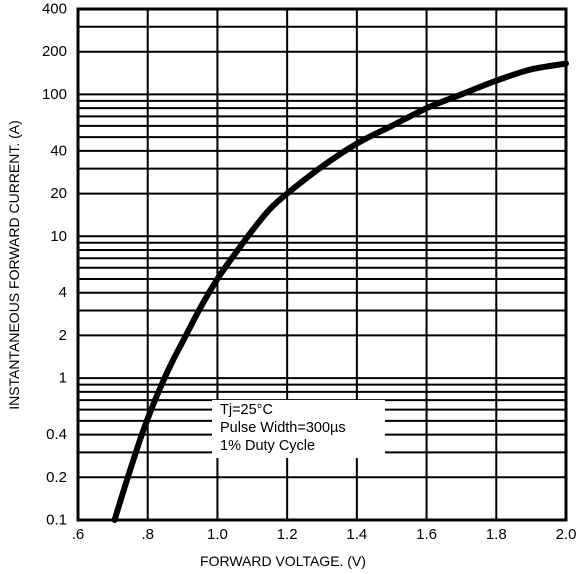 This screenshot has height=574, width=579. Describe the element at coordinates (54, 51) in the screenshot. I see `y-tick-label: 200` at that location.